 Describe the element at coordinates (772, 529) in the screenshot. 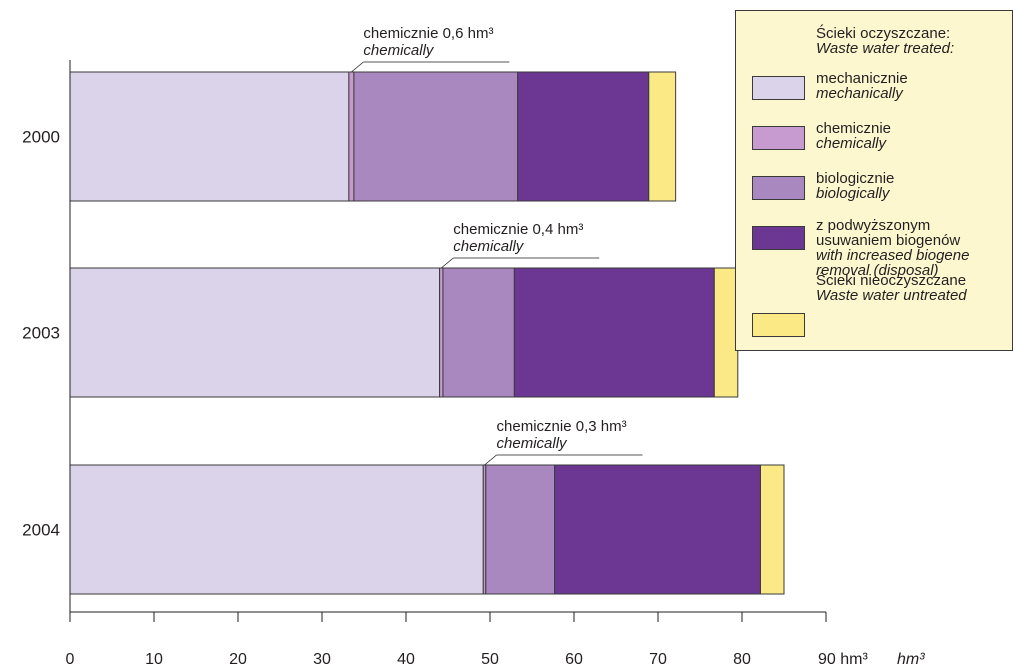

I see `bar-2004-untr` at that location.